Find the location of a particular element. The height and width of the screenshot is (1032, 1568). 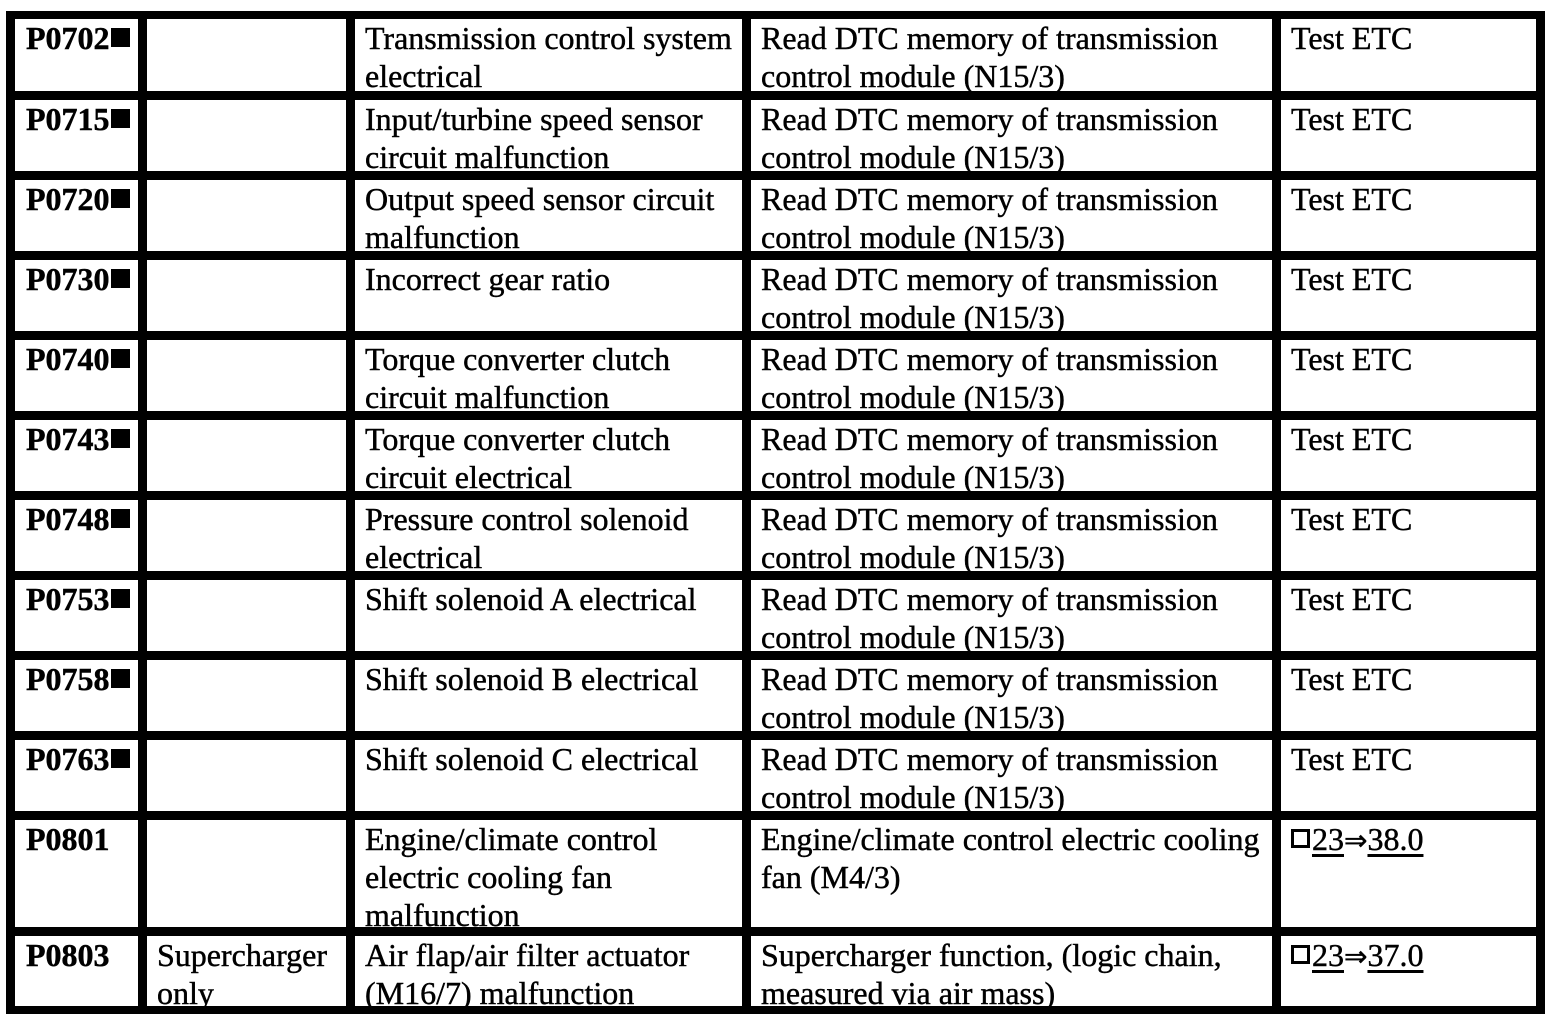

dtc-code-cell: P0702 is located at coordinates (76, 55).